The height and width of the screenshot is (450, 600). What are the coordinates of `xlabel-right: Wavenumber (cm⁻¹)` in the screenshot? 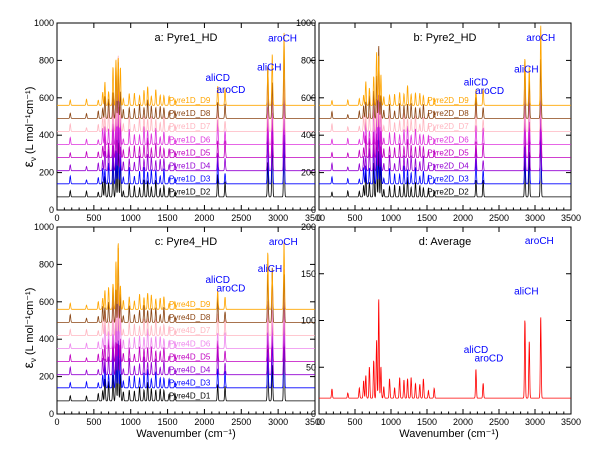 It's located at (449, 434).